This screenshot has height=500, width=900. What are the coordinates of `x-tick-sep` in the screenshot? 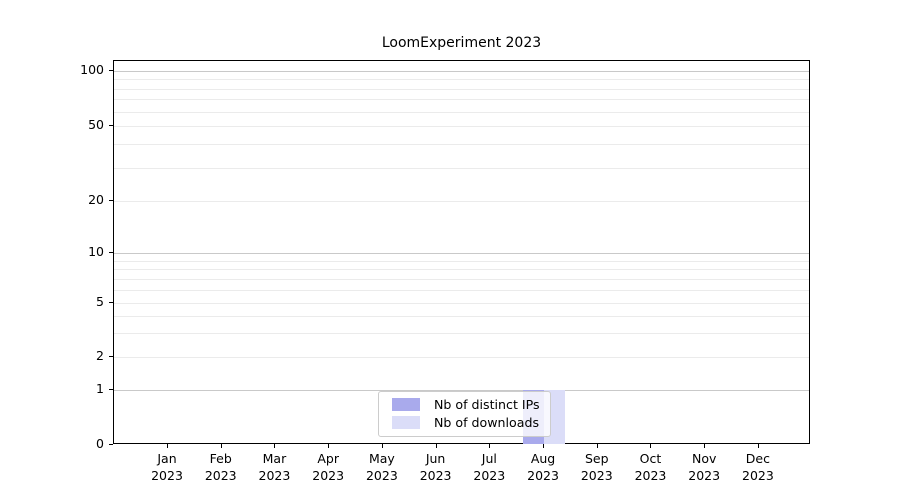 It's located at (597, 446).